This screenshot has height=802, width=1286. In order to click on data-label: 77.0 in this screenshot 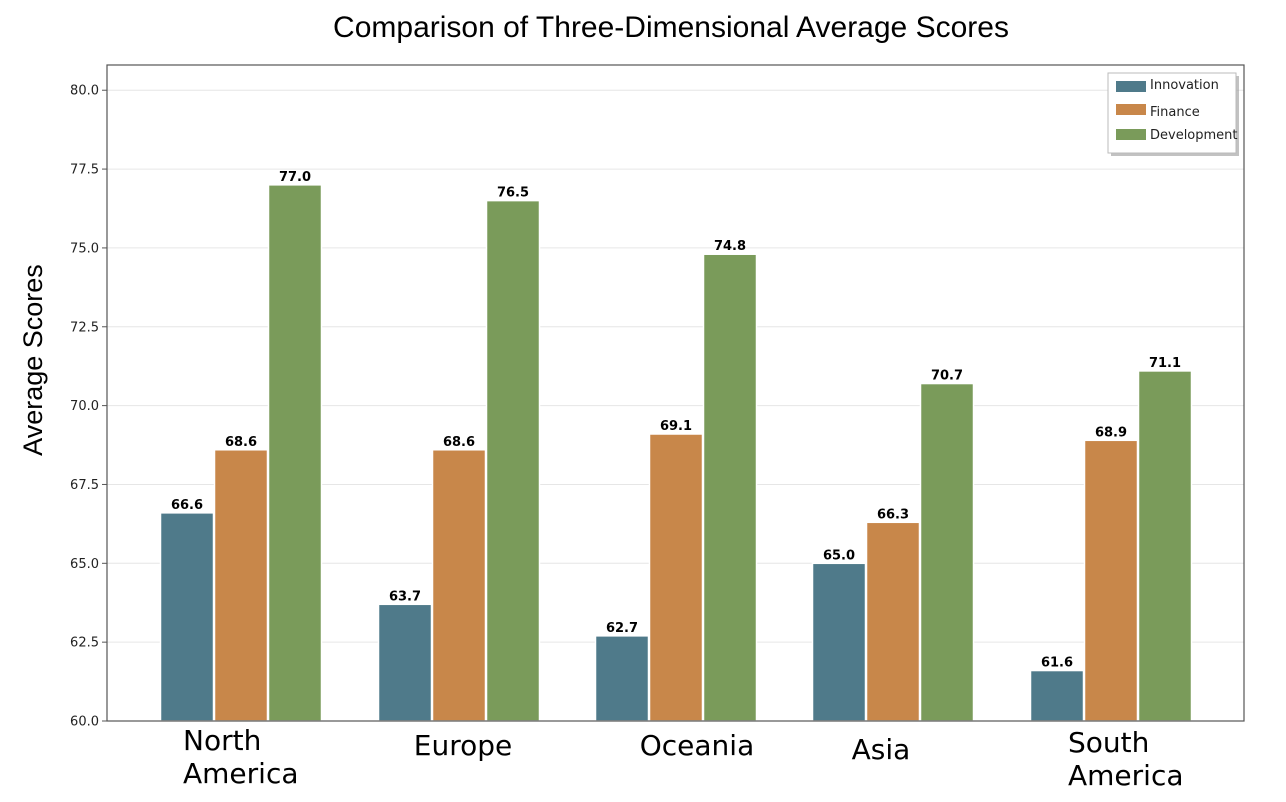, I will do `click(295, 177)`.